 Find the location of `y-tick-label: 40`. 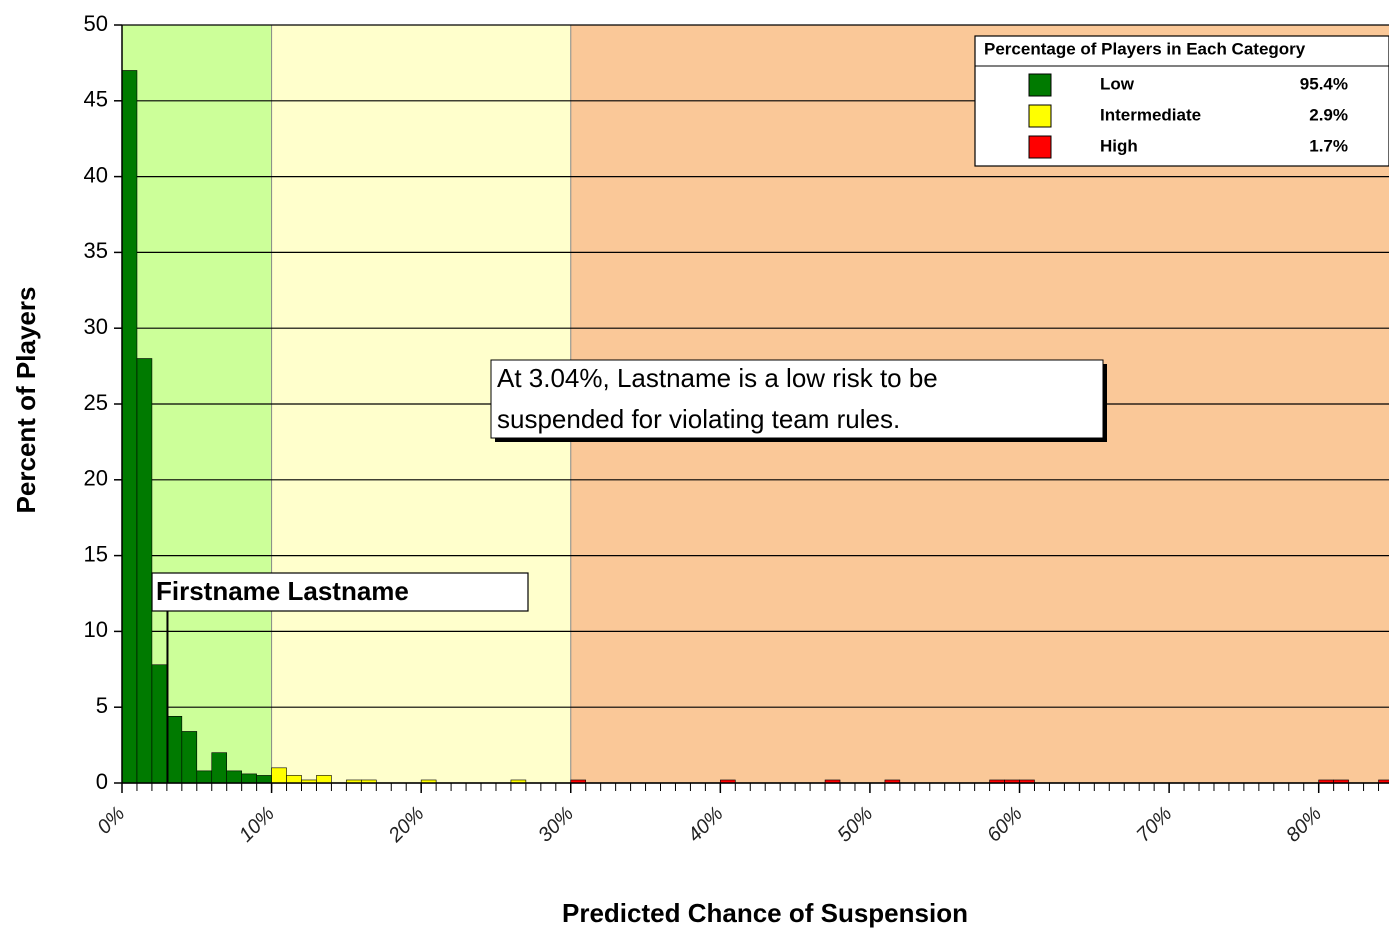

y-tick-label: 40 is located at coordinates (96, 174).